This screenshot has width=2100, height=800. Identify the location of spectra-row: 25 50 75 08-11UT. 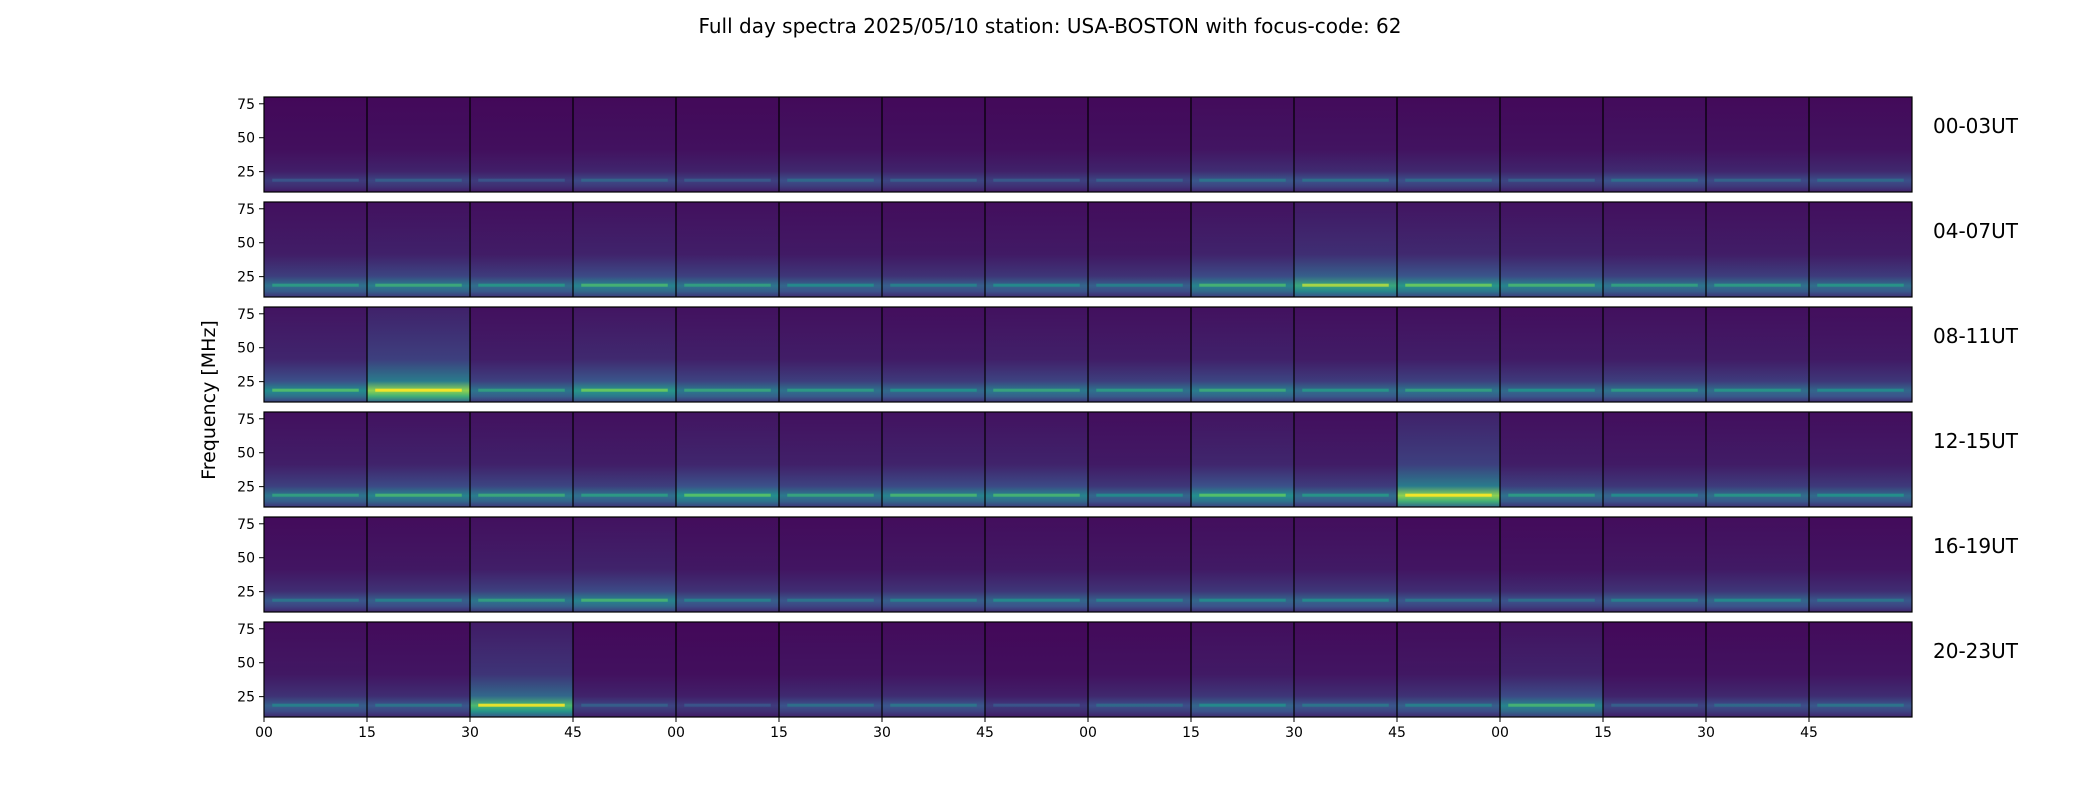
(1128, 354).